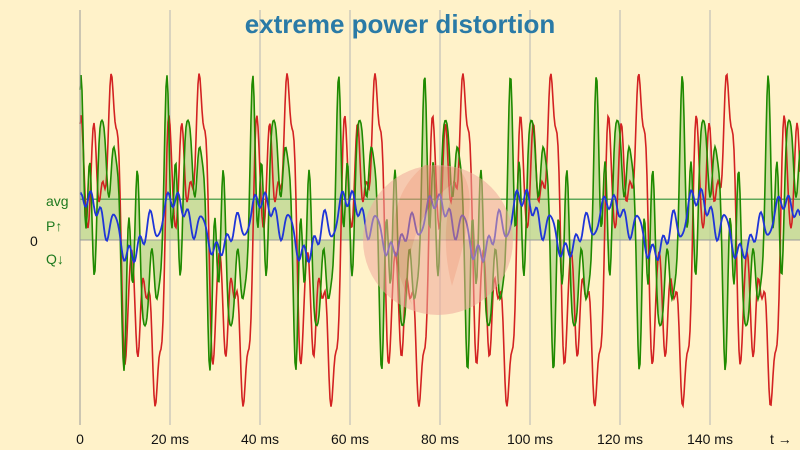  What do you see at coordinates (260, 439) in the screenshot?
I see `x-tick-label: 40 ms` at bounding box center [260, 439].